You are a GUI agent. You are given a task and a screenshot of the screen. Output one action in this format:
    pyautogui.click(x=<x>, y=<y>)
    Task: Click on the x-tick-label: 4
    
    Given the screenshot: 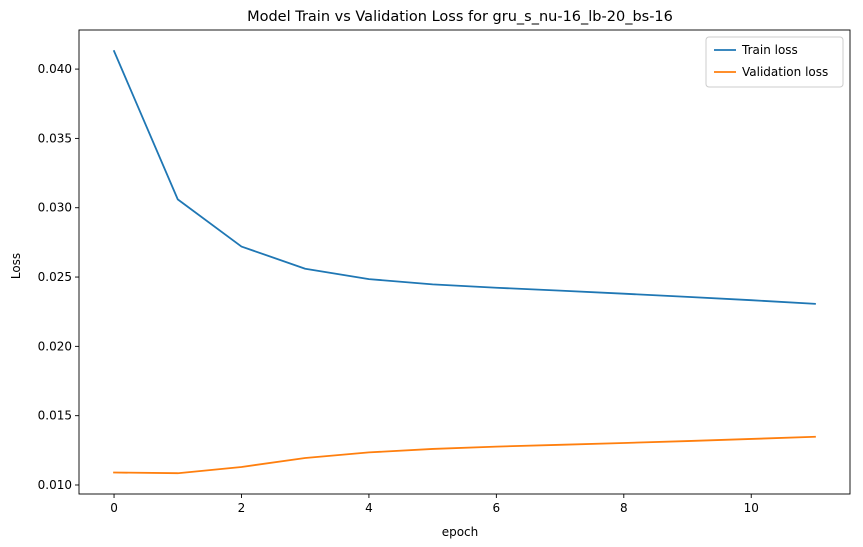 What is the action you would take?
    pyautogui.click(x=369, y=508)
    